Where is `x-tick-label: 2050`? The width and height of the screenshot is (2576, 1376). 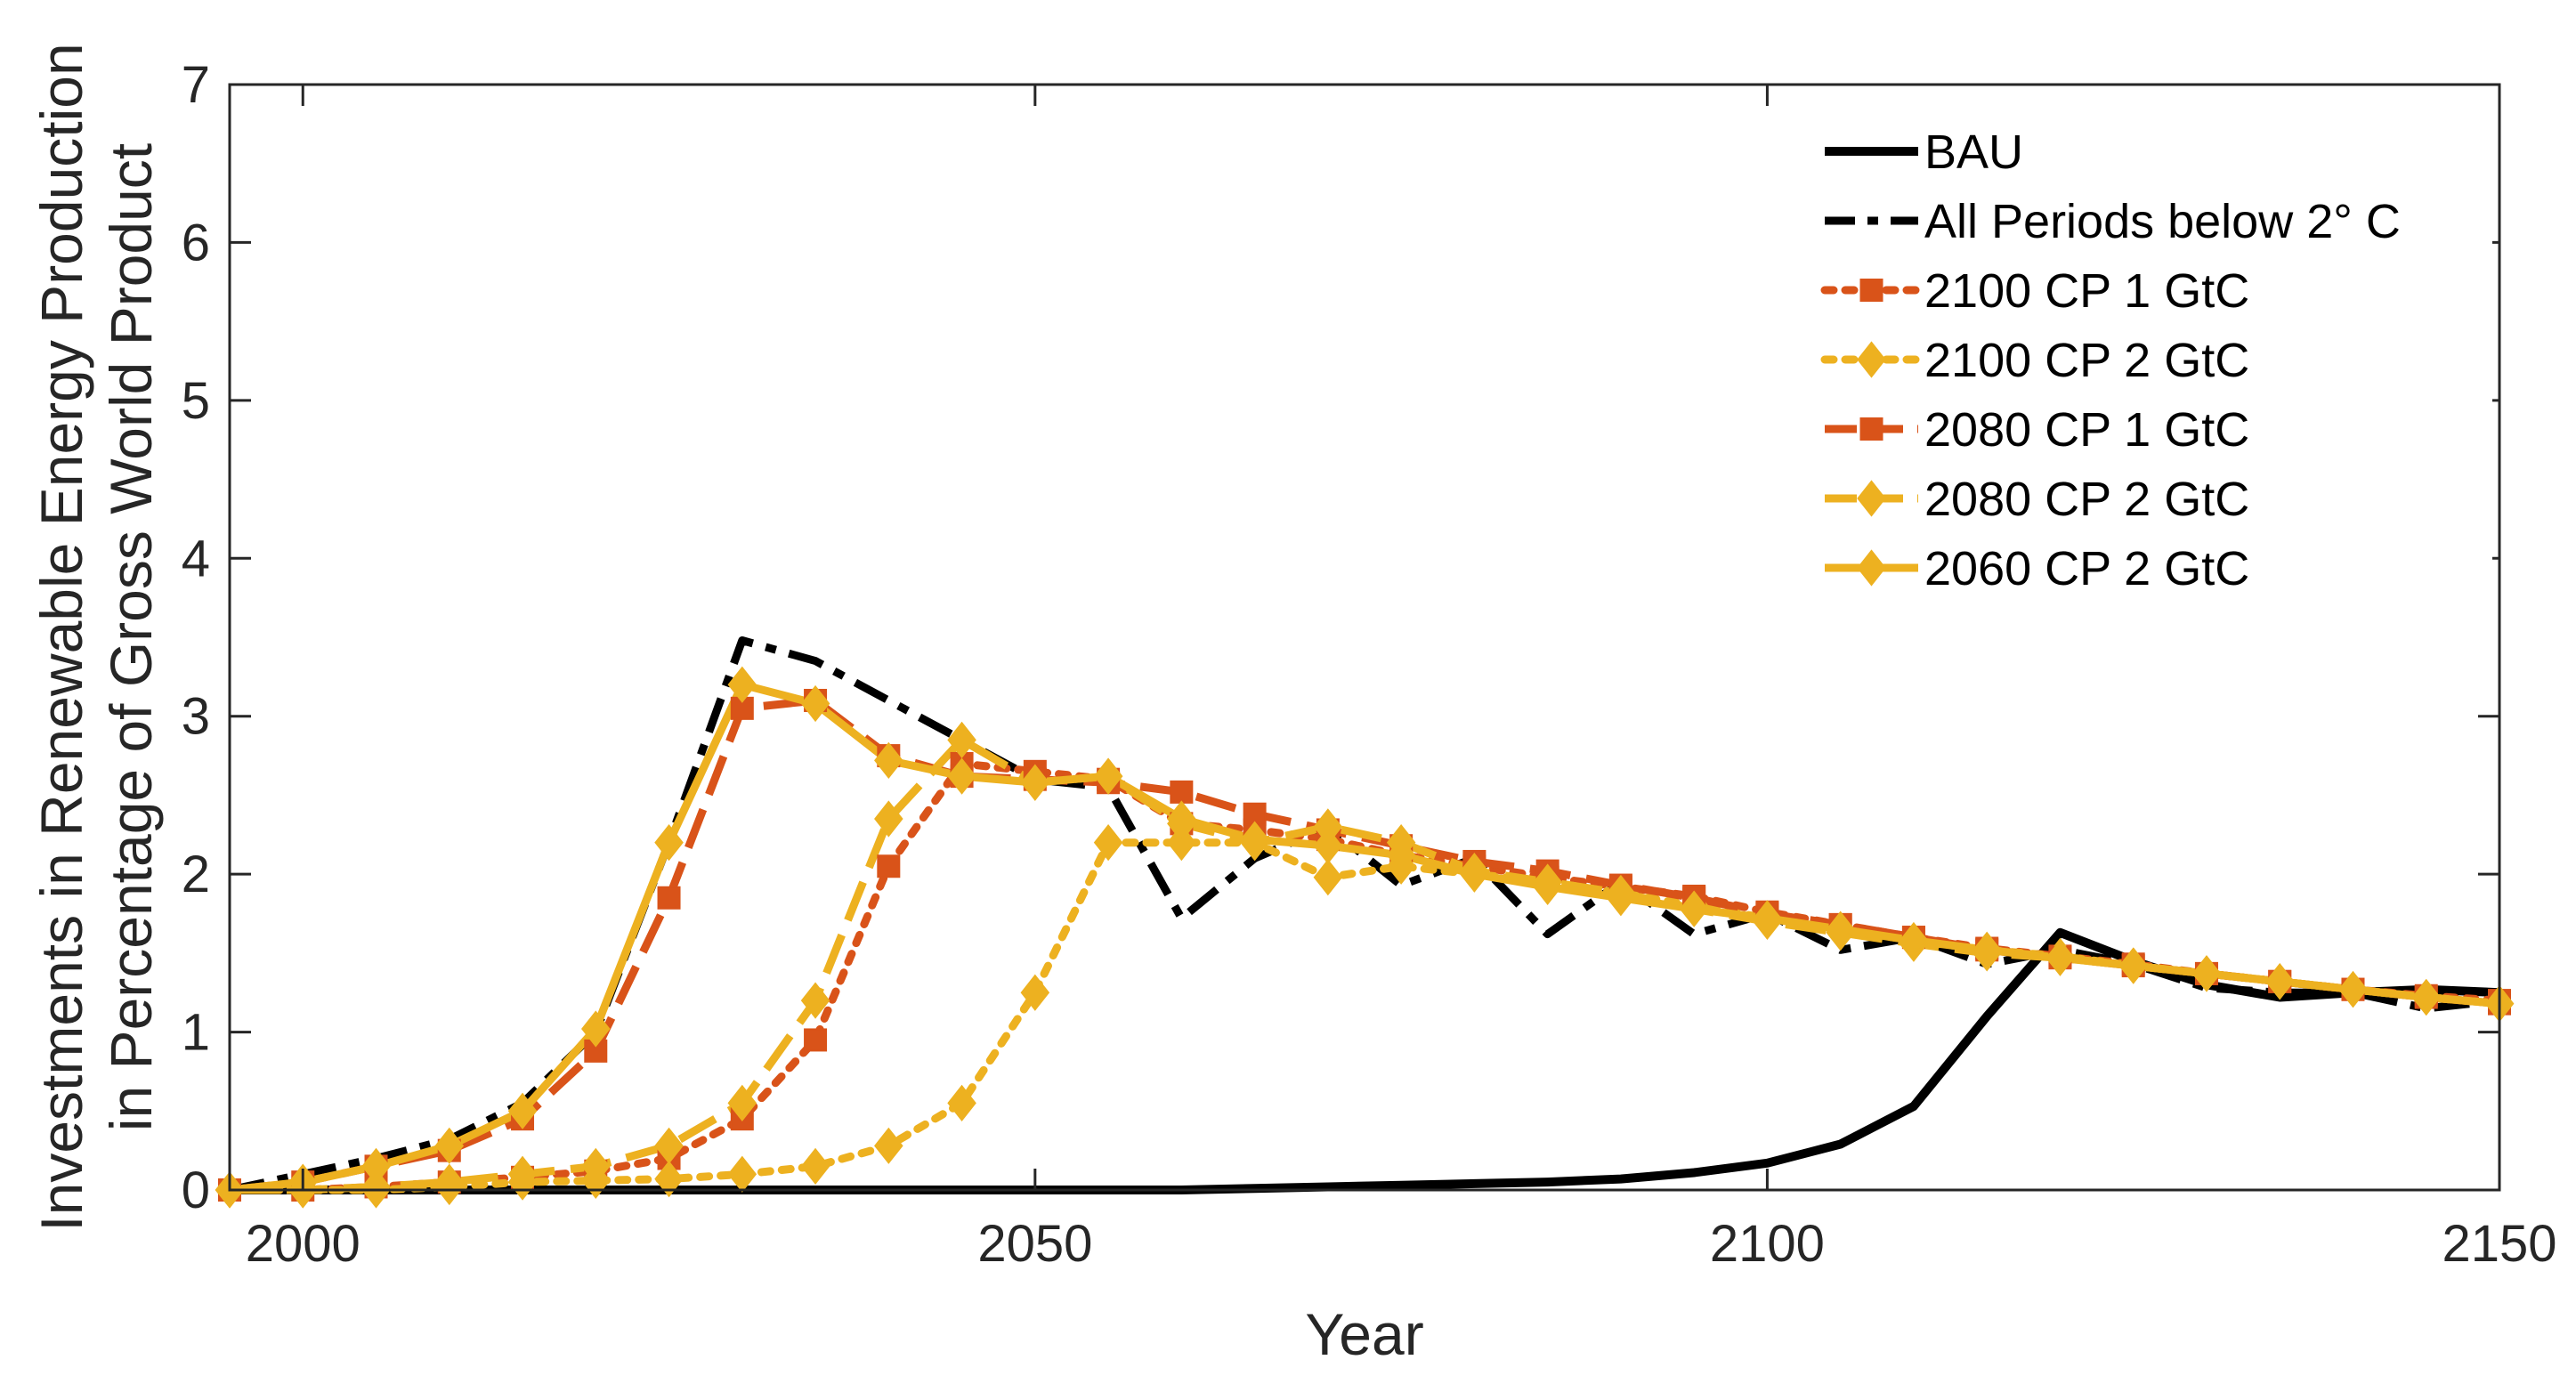
x-tick-label: 2050 is located at coordinates (1035, 1244).